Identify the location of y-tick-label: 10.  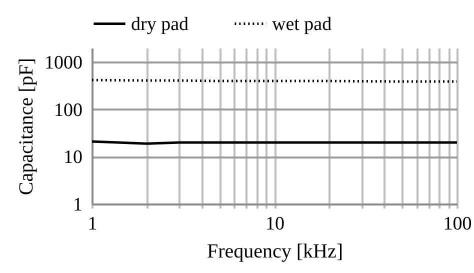
(73, 157).